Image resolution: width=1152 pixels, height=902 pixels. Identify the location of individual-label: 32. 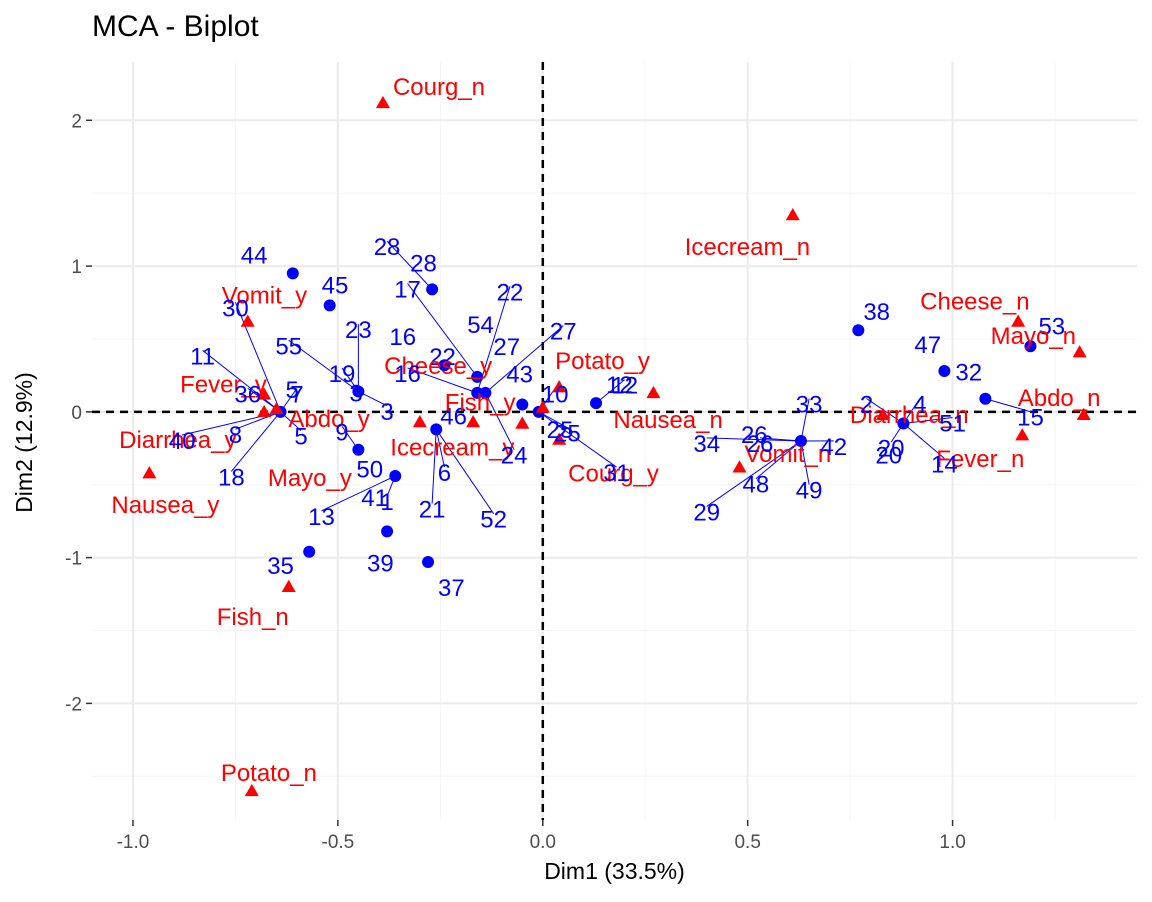
(968, 373).